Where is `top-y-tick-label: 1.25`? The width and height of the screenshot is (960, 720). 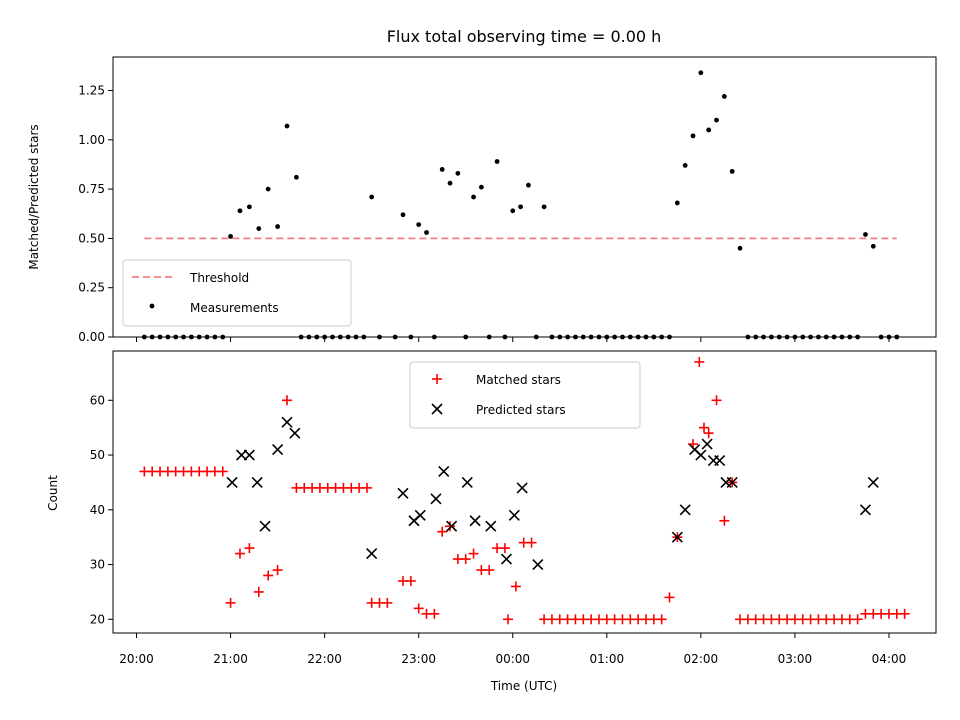
top-y-tick-label: 1.25 is located at coordinates (91, 91).